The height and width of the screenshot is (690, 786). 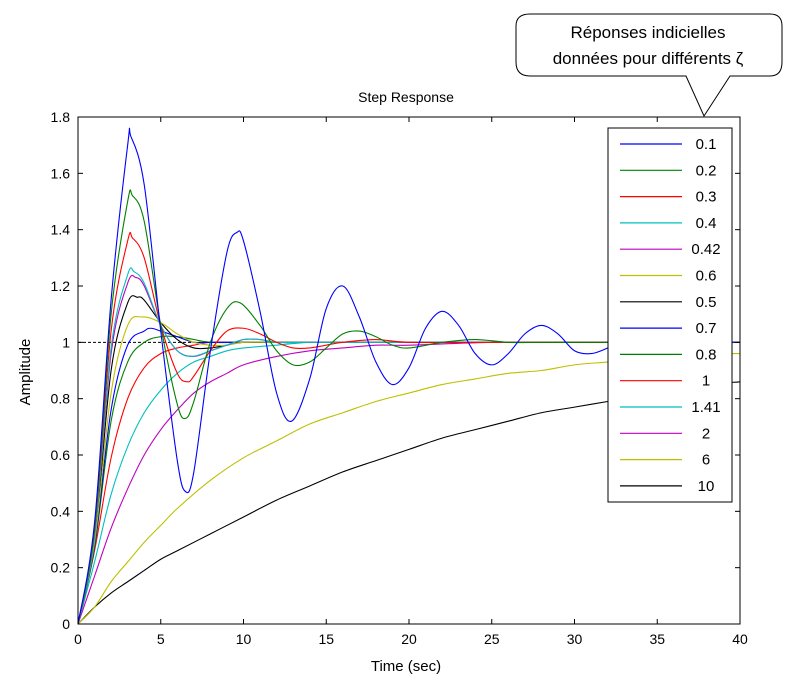 What do you see at coordinates (648, 58) in the screenshot?
I see `callout-line-2: données pour différents ζ` at bounding box center [648, 58].